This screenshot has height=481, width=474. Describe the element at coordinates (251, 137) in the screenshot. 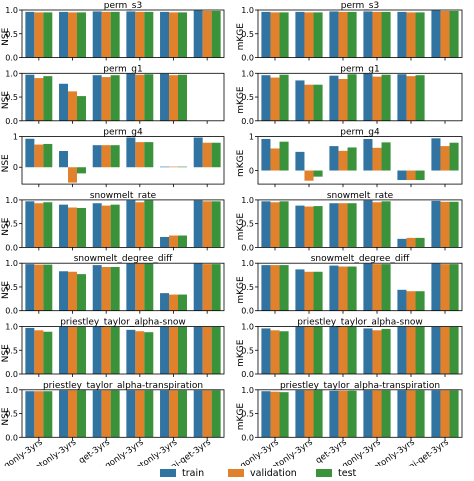

I see `y-tick-label: 1` at that location.